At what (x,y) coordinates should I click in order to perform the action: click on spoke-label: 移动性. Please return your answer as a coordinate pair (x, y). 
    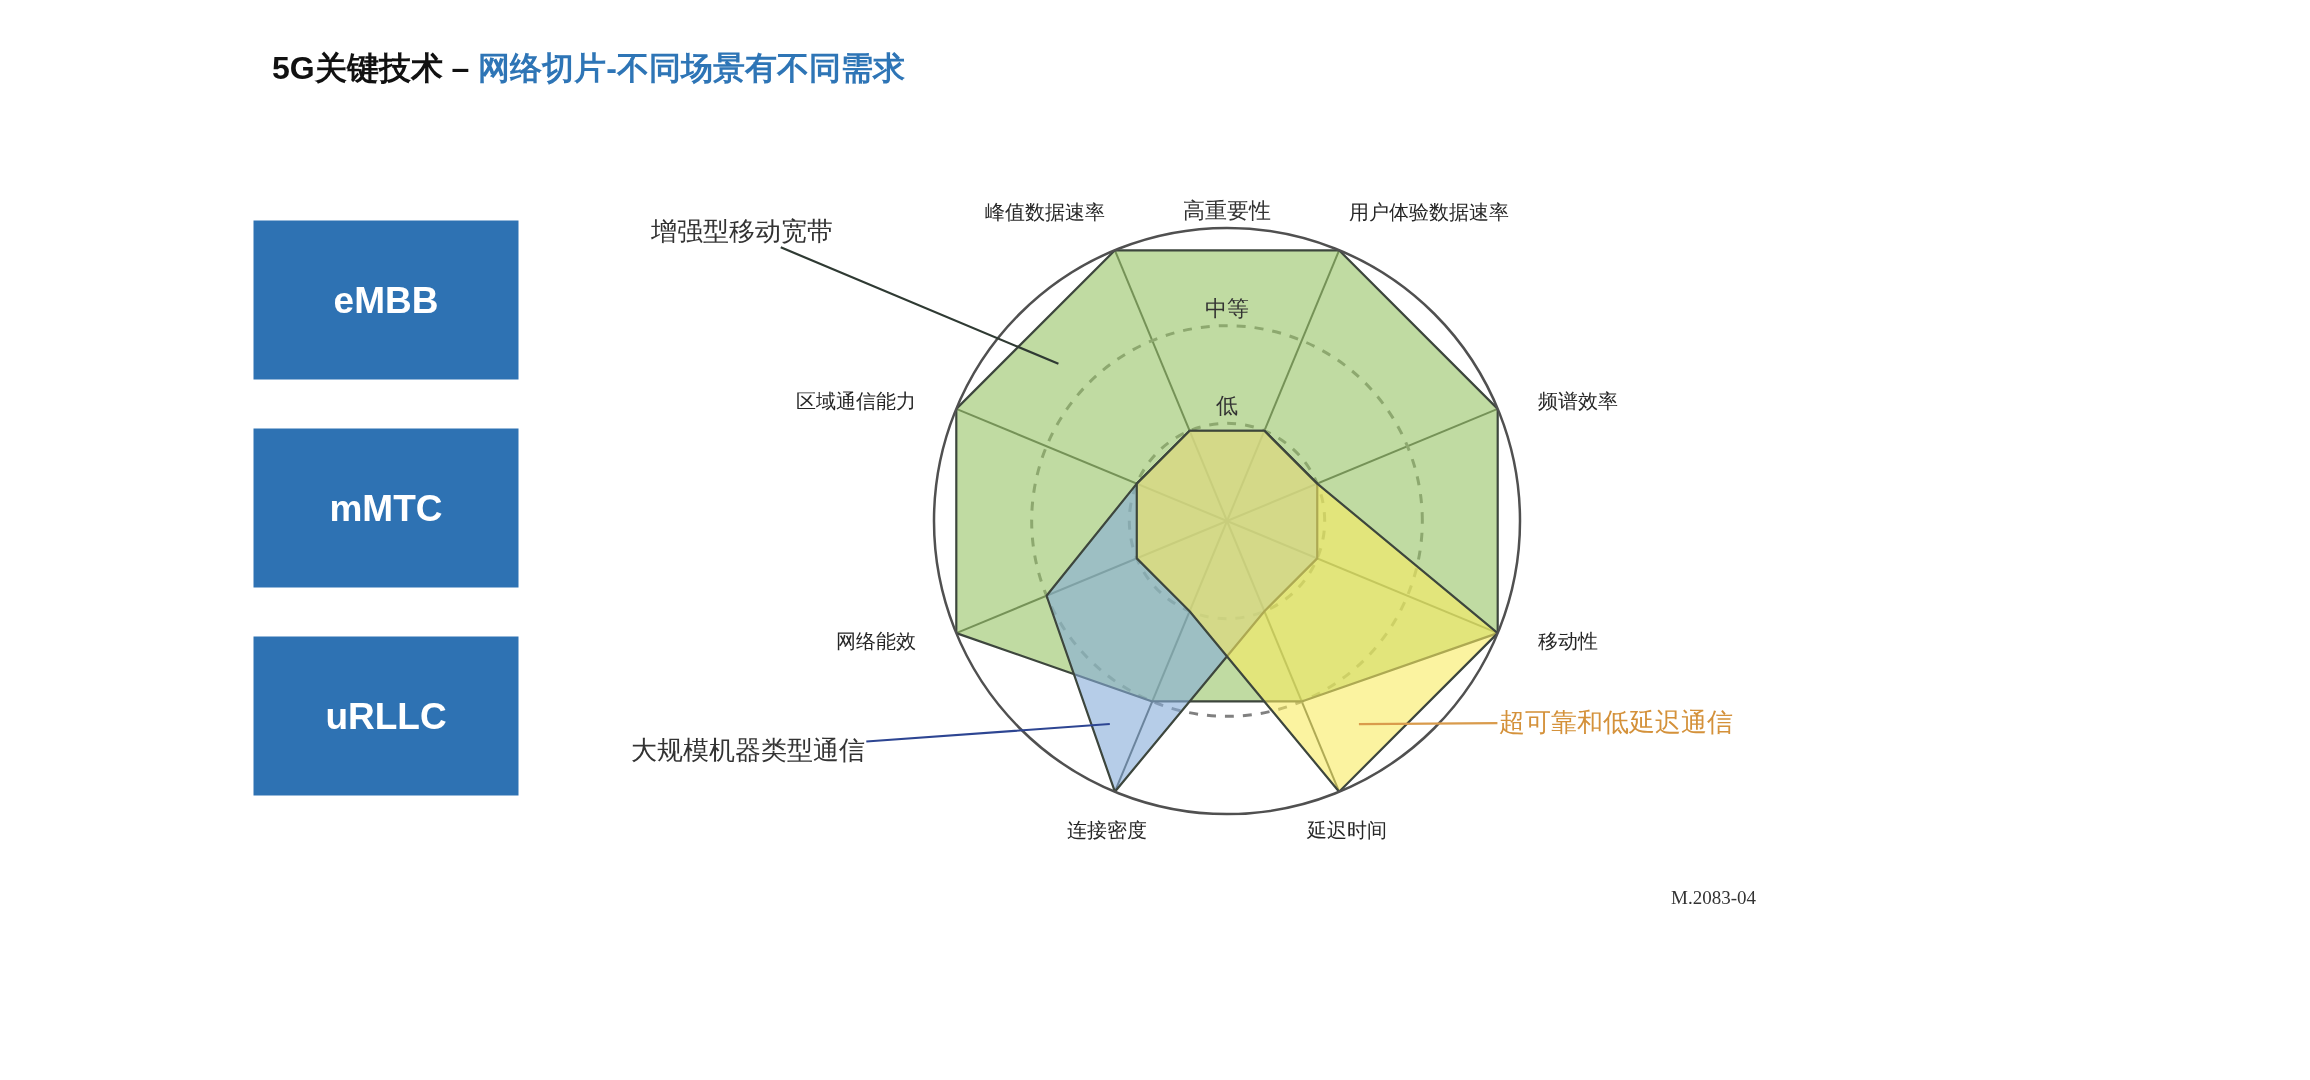
    Looking at the image, I should click on (1568, 641).